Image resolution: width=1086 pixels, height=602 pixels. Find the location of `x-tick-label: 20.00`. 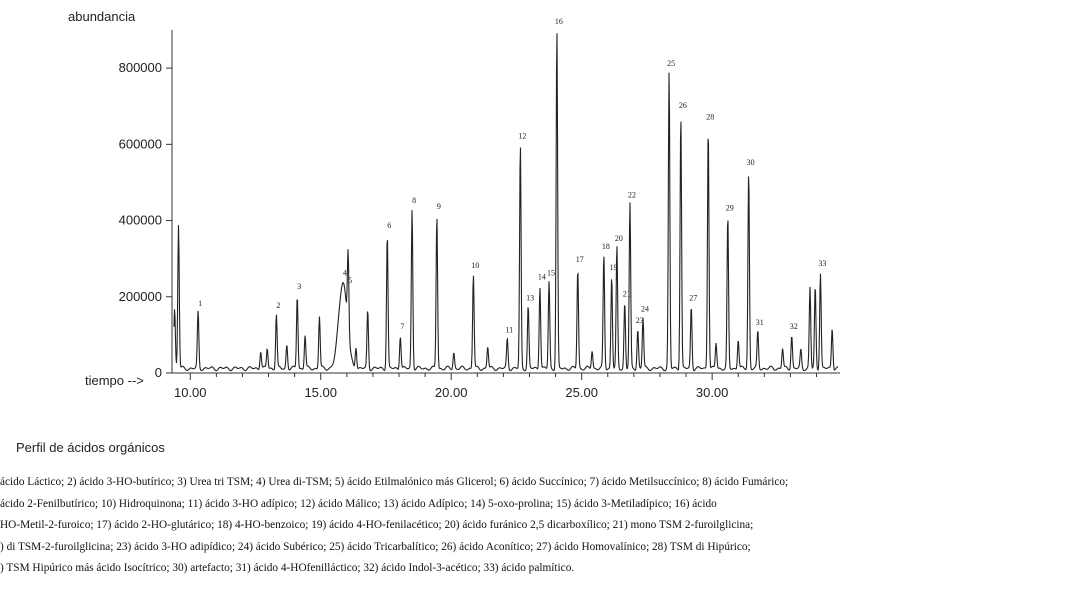

x-tick-label: 20.00 is located at coordinates (451, 392).